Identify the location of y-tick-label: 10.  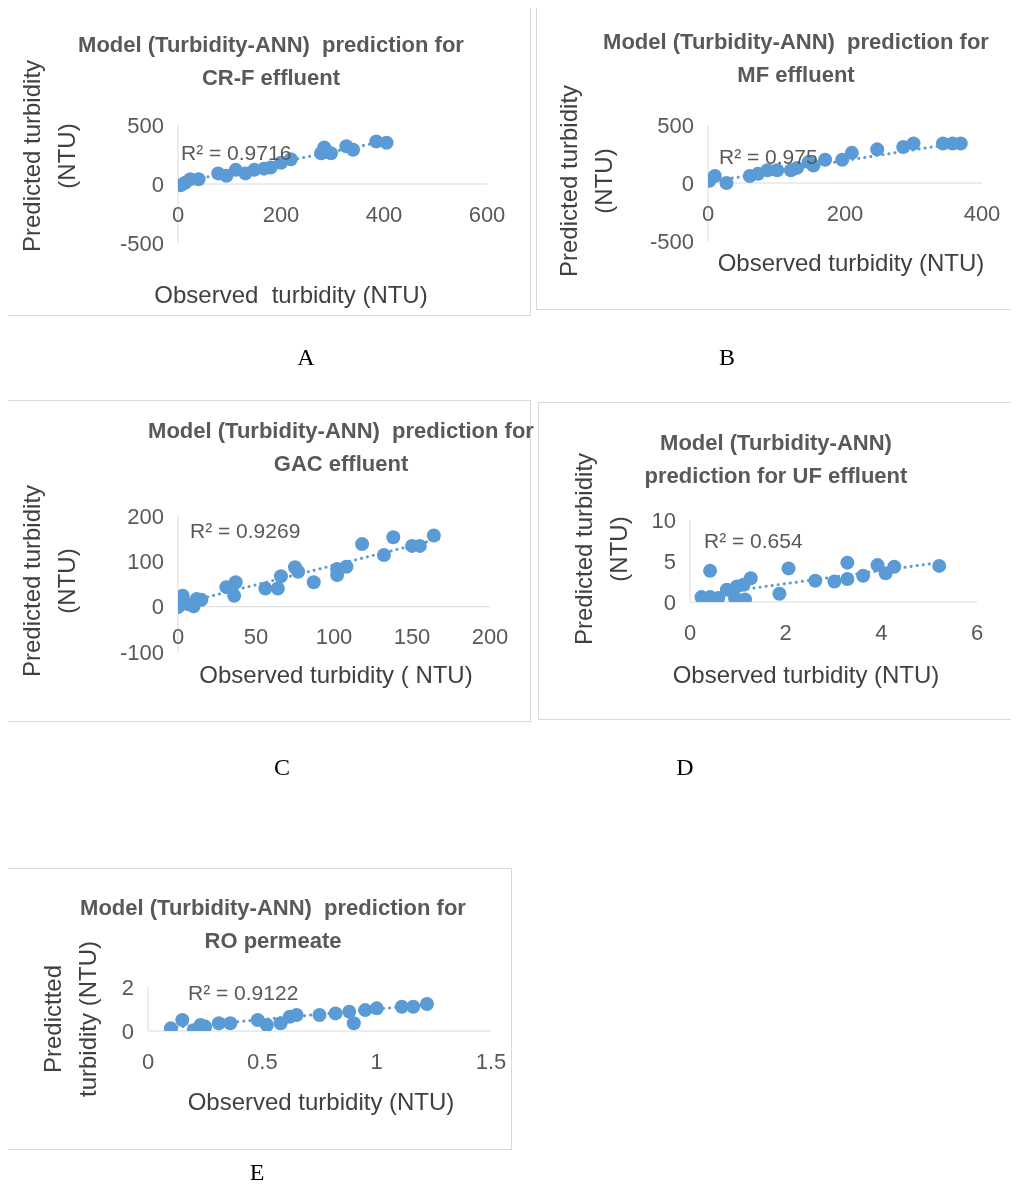
(663, 520).